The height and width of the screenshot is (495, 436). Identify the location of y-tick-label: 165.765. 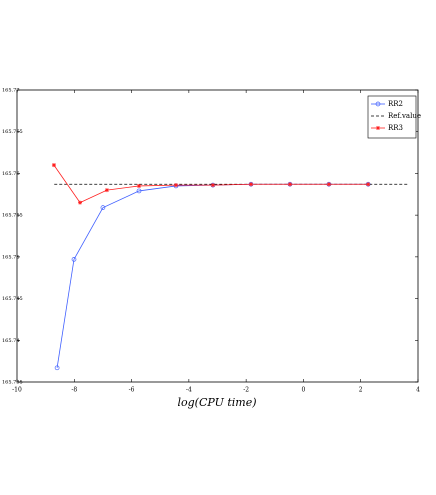
(12, 132).